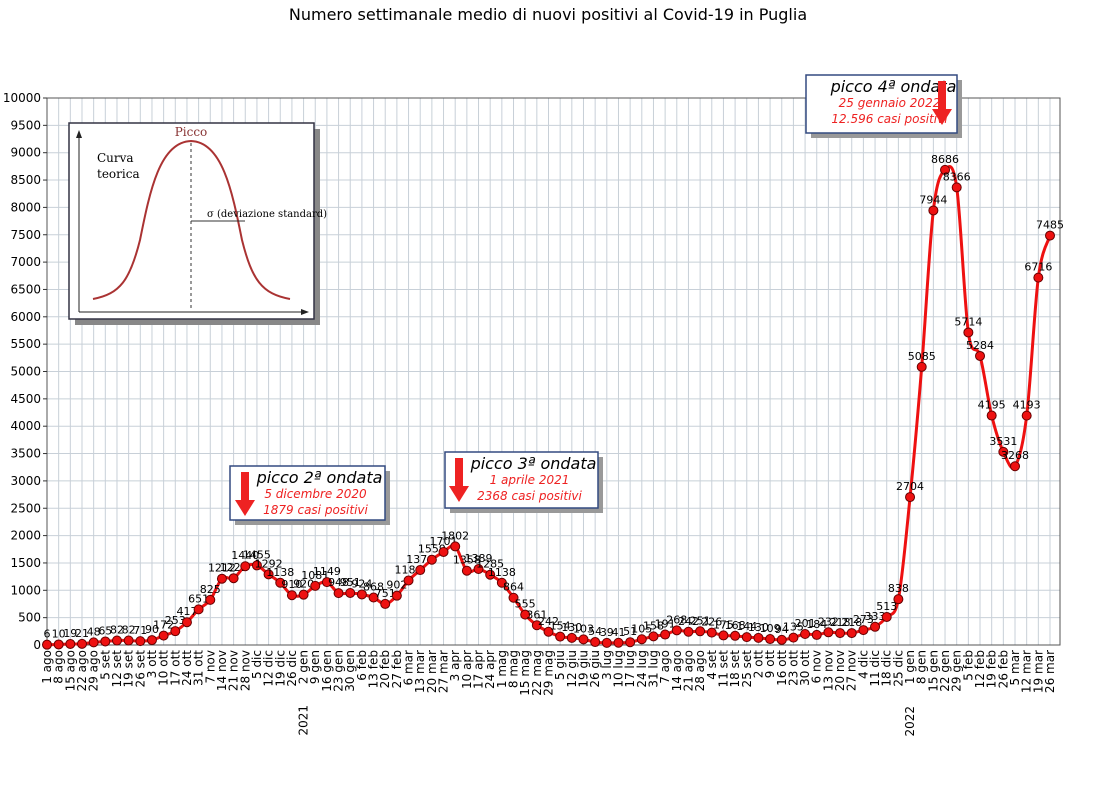 This screenshot has width=1095, height=809. I want to click on y-tick-label: 2000, so click(25, 536).